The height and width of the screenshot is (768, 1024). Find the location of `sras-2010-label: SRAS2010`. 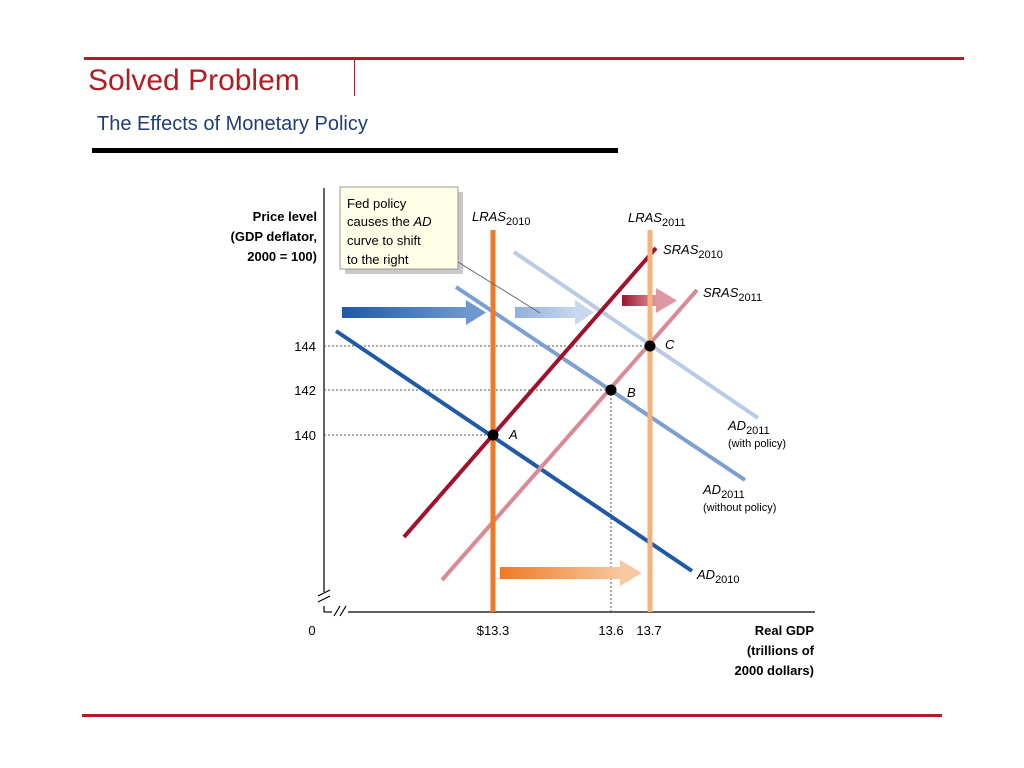

sras-2010-label: SRAS2010 is located at coordinates (693, 251).